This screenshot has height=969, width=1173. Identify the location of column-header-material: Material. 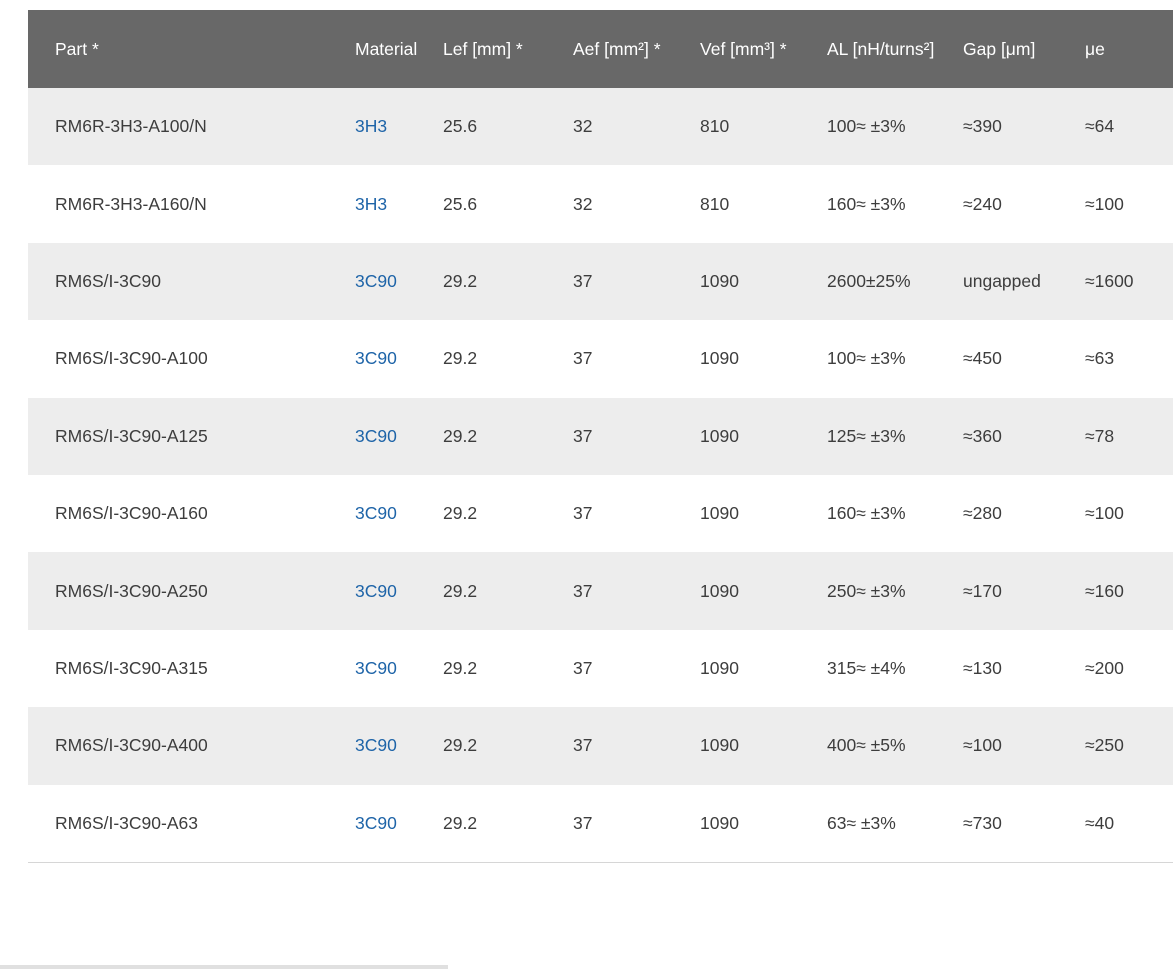
(399, 49).